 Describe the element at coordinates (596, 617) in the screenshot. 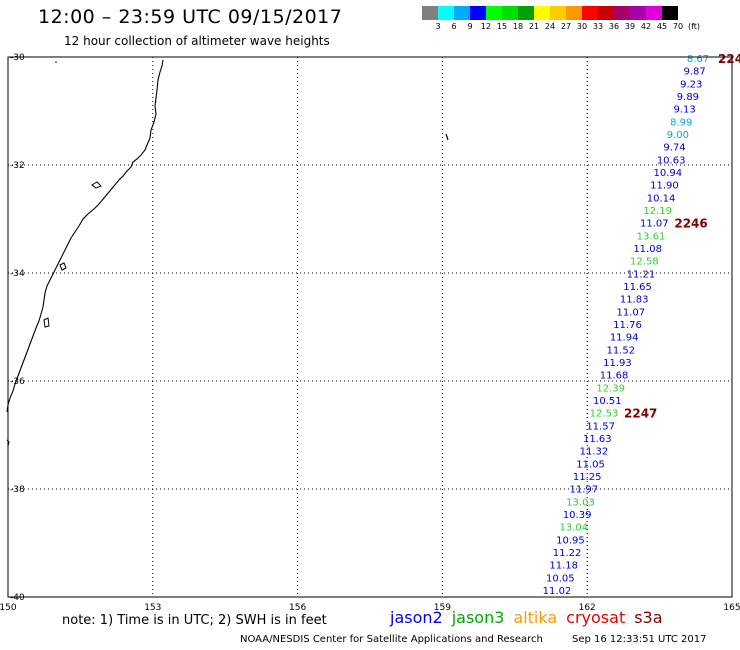

I see `legend-cryosat: cryosat` at that location.